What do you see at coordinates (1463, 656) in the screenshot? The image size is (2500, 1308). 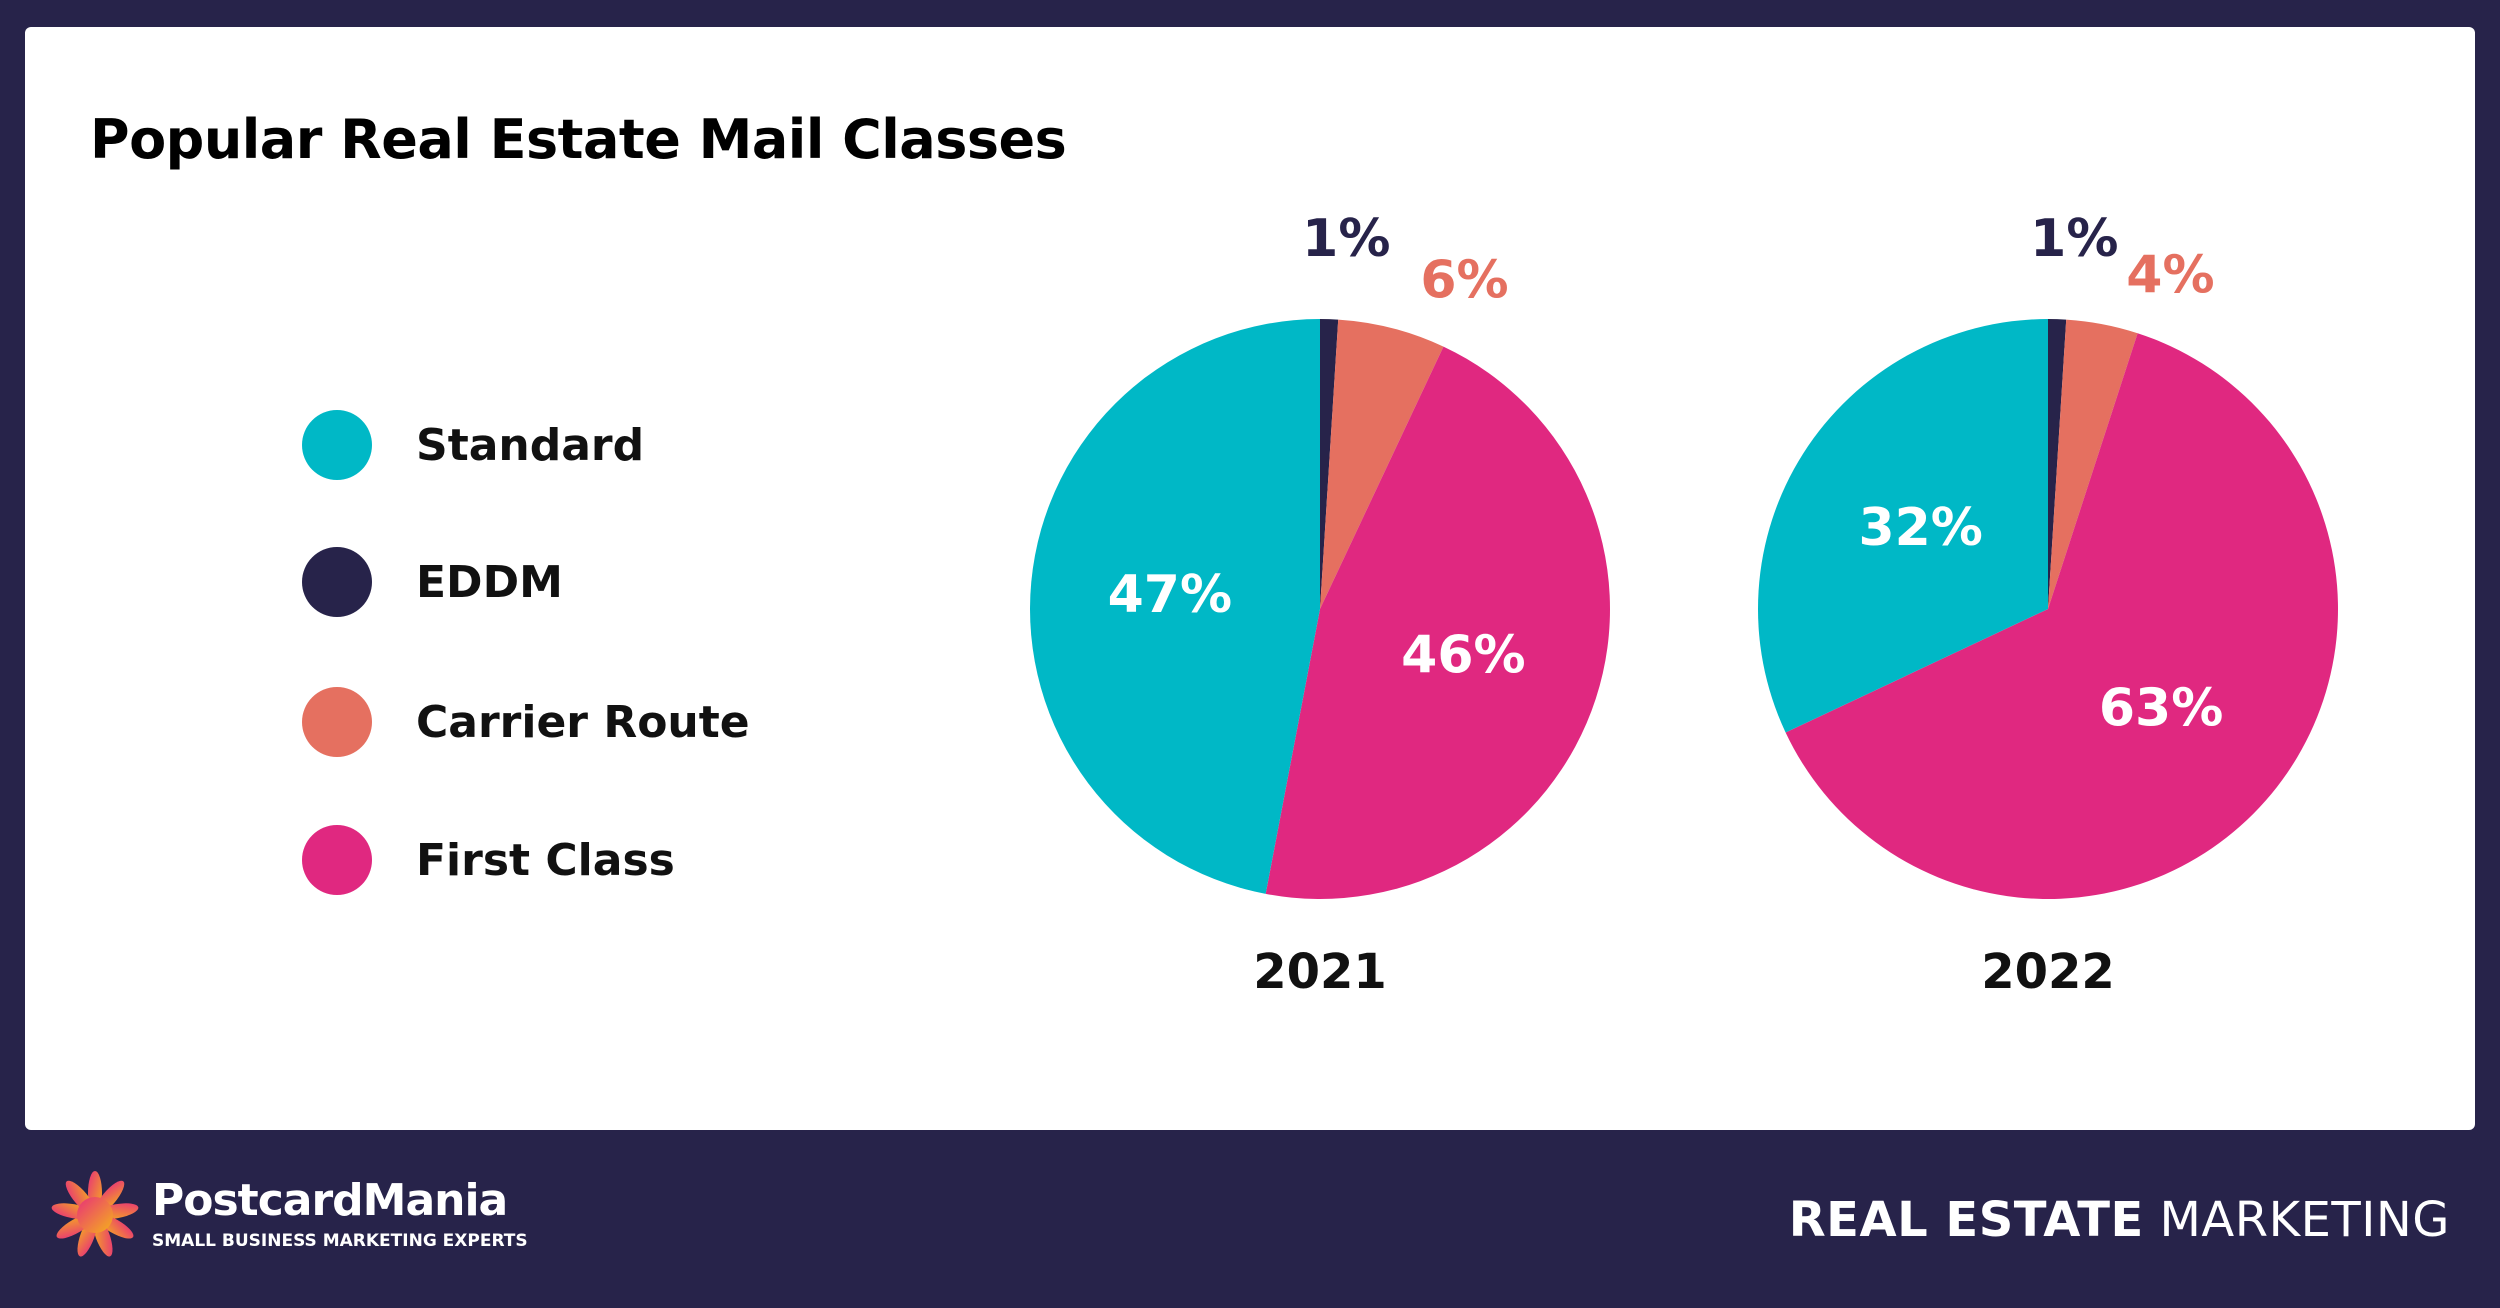 I see `data-label: 46%` at bounding box center [1463, 656].